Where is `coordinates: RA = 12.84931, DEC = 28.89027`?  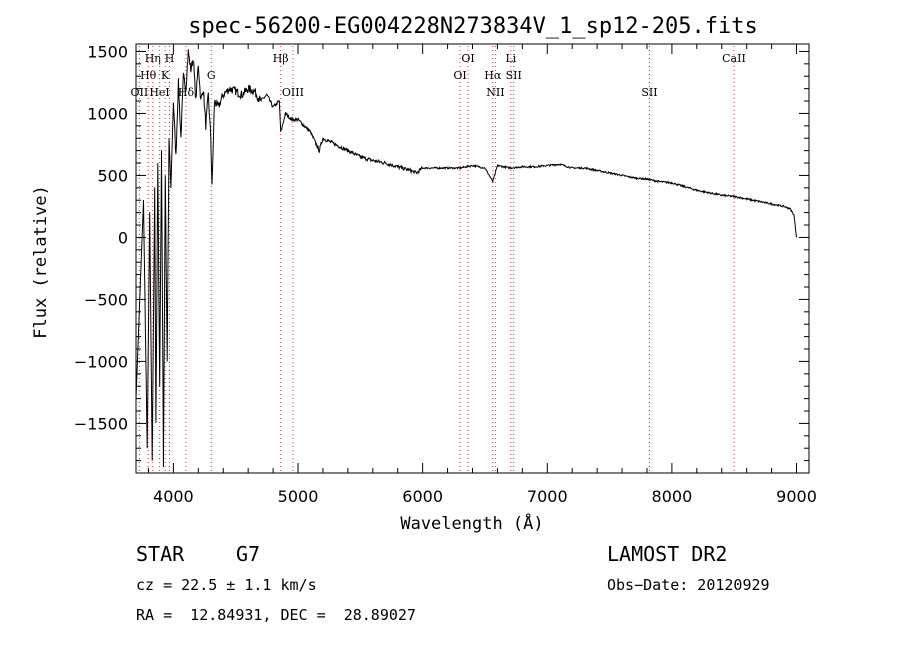 coordinates: RA = 12.84931, DEC = 28.89027 is located at coordinates (276, 615).